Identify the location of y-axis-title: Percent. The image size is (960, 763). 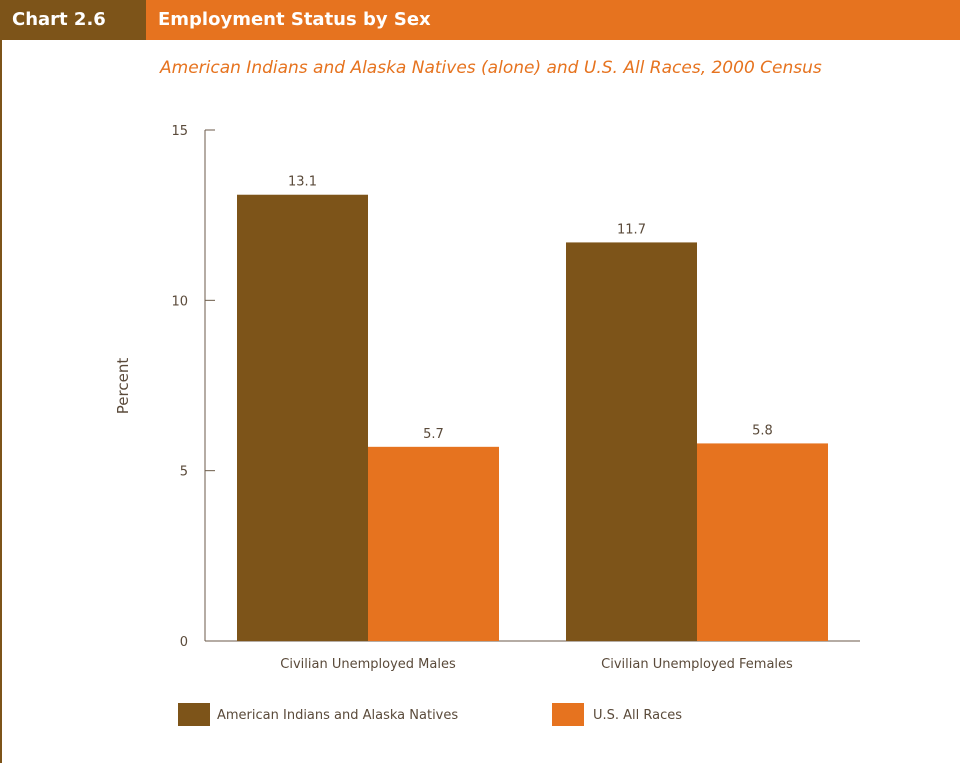
(123, 386).